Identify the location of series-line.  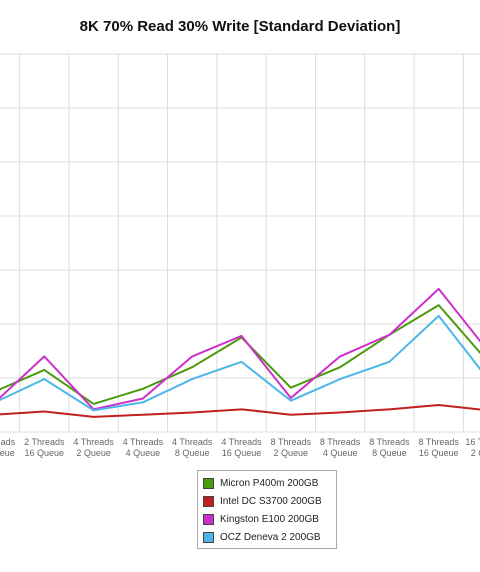
(240, 411).